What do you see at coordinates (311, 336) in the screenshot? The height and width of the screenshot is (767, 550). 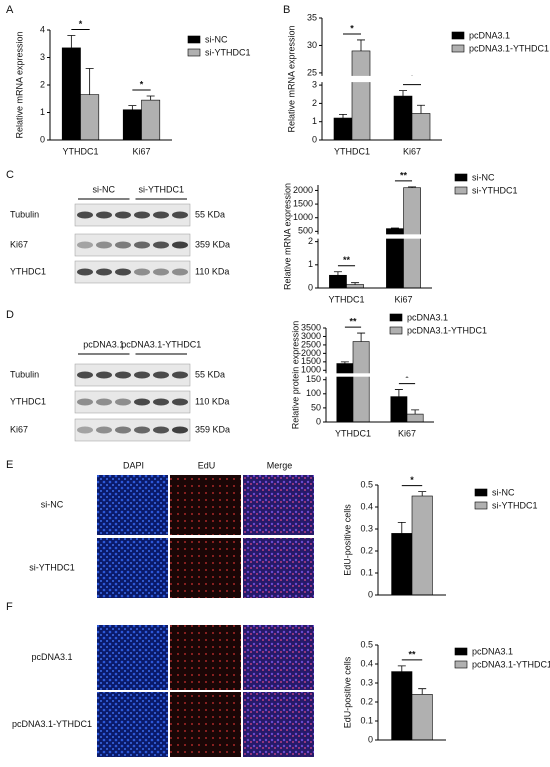 I see `y-tick-label: 3000` at bounding box center [311, 336].